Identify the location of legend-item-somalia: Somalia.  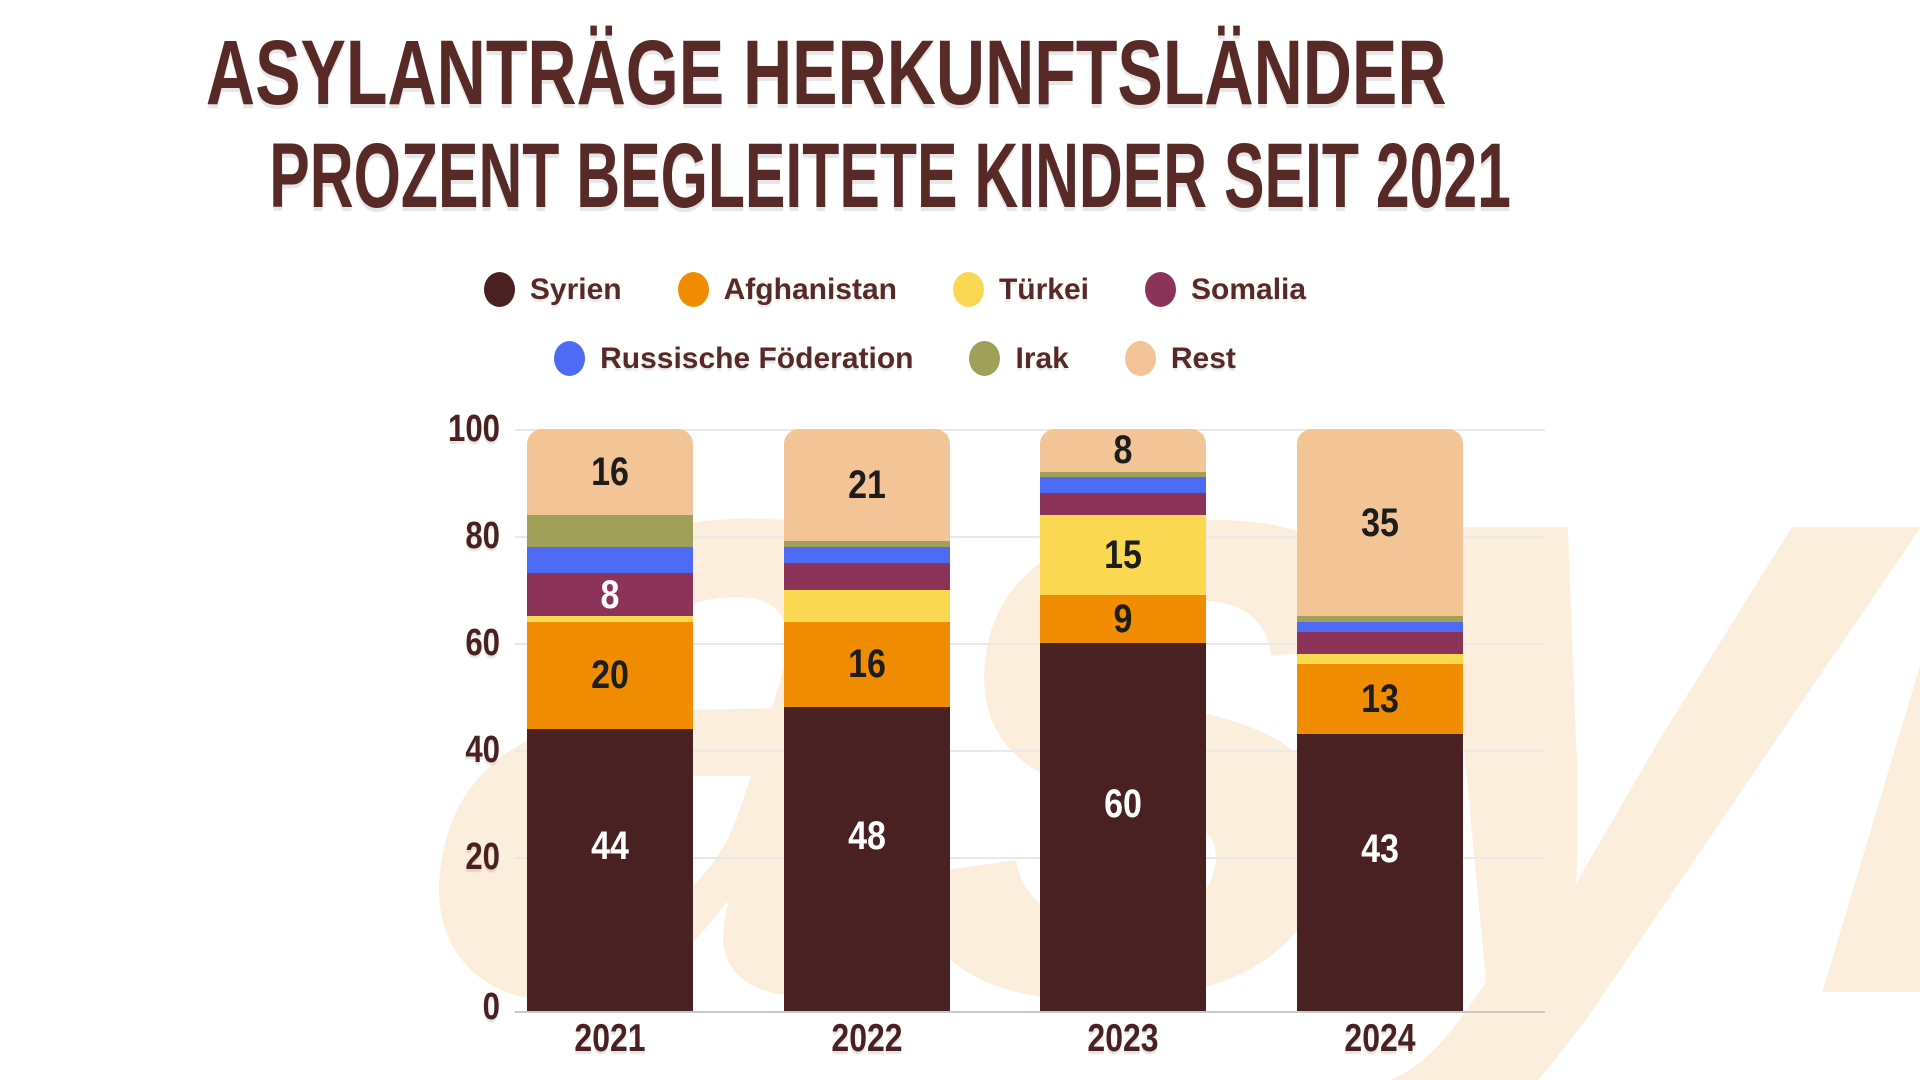
(1225, 289).